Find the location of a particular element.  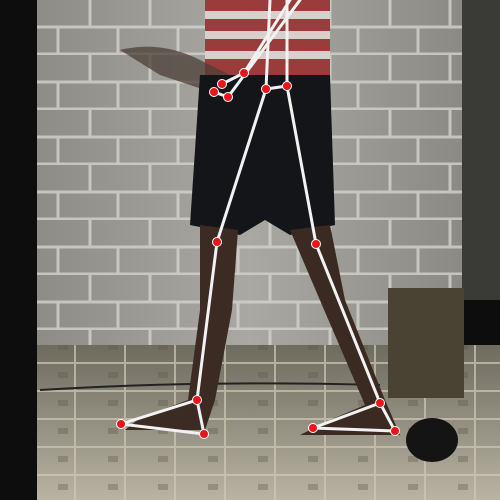

box is located at coordinates (426, 343).